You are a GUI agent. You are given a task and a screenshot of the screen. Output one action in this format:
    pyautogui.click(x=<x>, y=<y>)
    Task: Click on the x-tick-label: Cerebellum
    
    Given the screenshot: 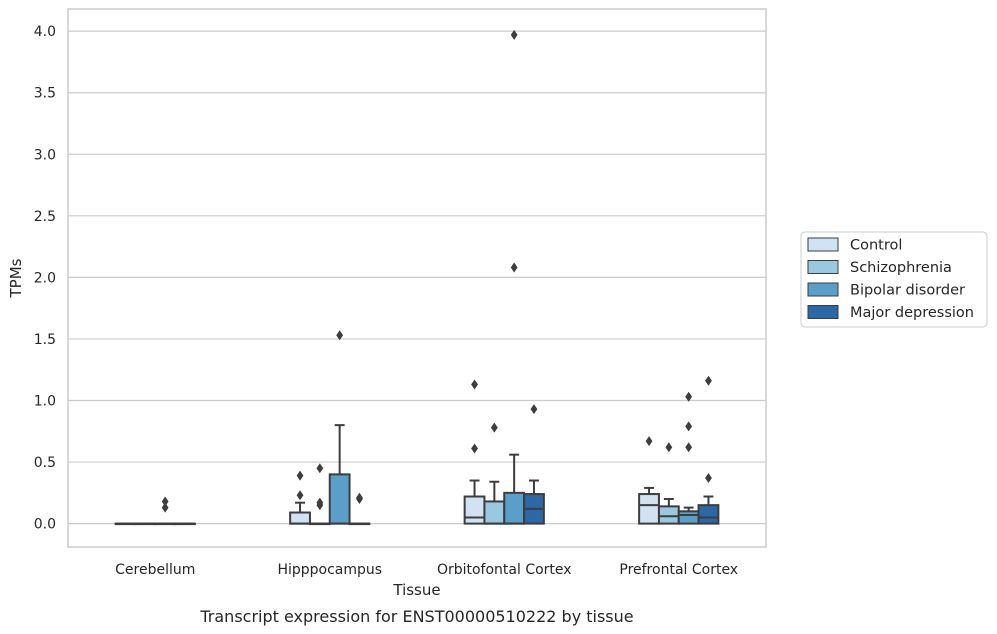 What is the action you would take?
    pyautogui.click(x=155, y=570)
    